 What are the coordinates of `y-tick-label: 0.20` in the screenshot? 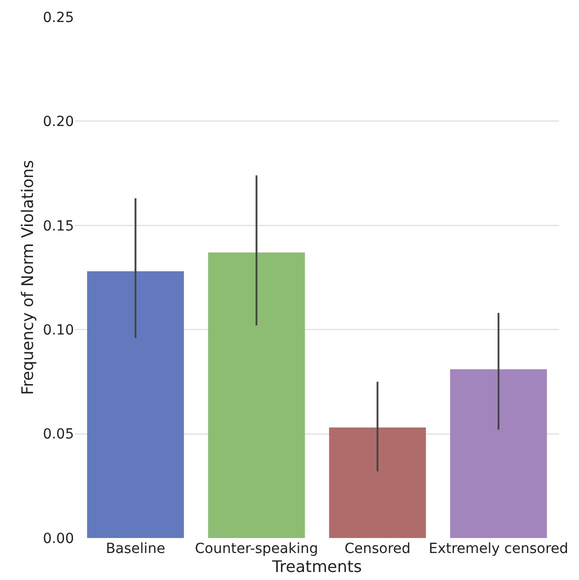 It's located at (58, 122).